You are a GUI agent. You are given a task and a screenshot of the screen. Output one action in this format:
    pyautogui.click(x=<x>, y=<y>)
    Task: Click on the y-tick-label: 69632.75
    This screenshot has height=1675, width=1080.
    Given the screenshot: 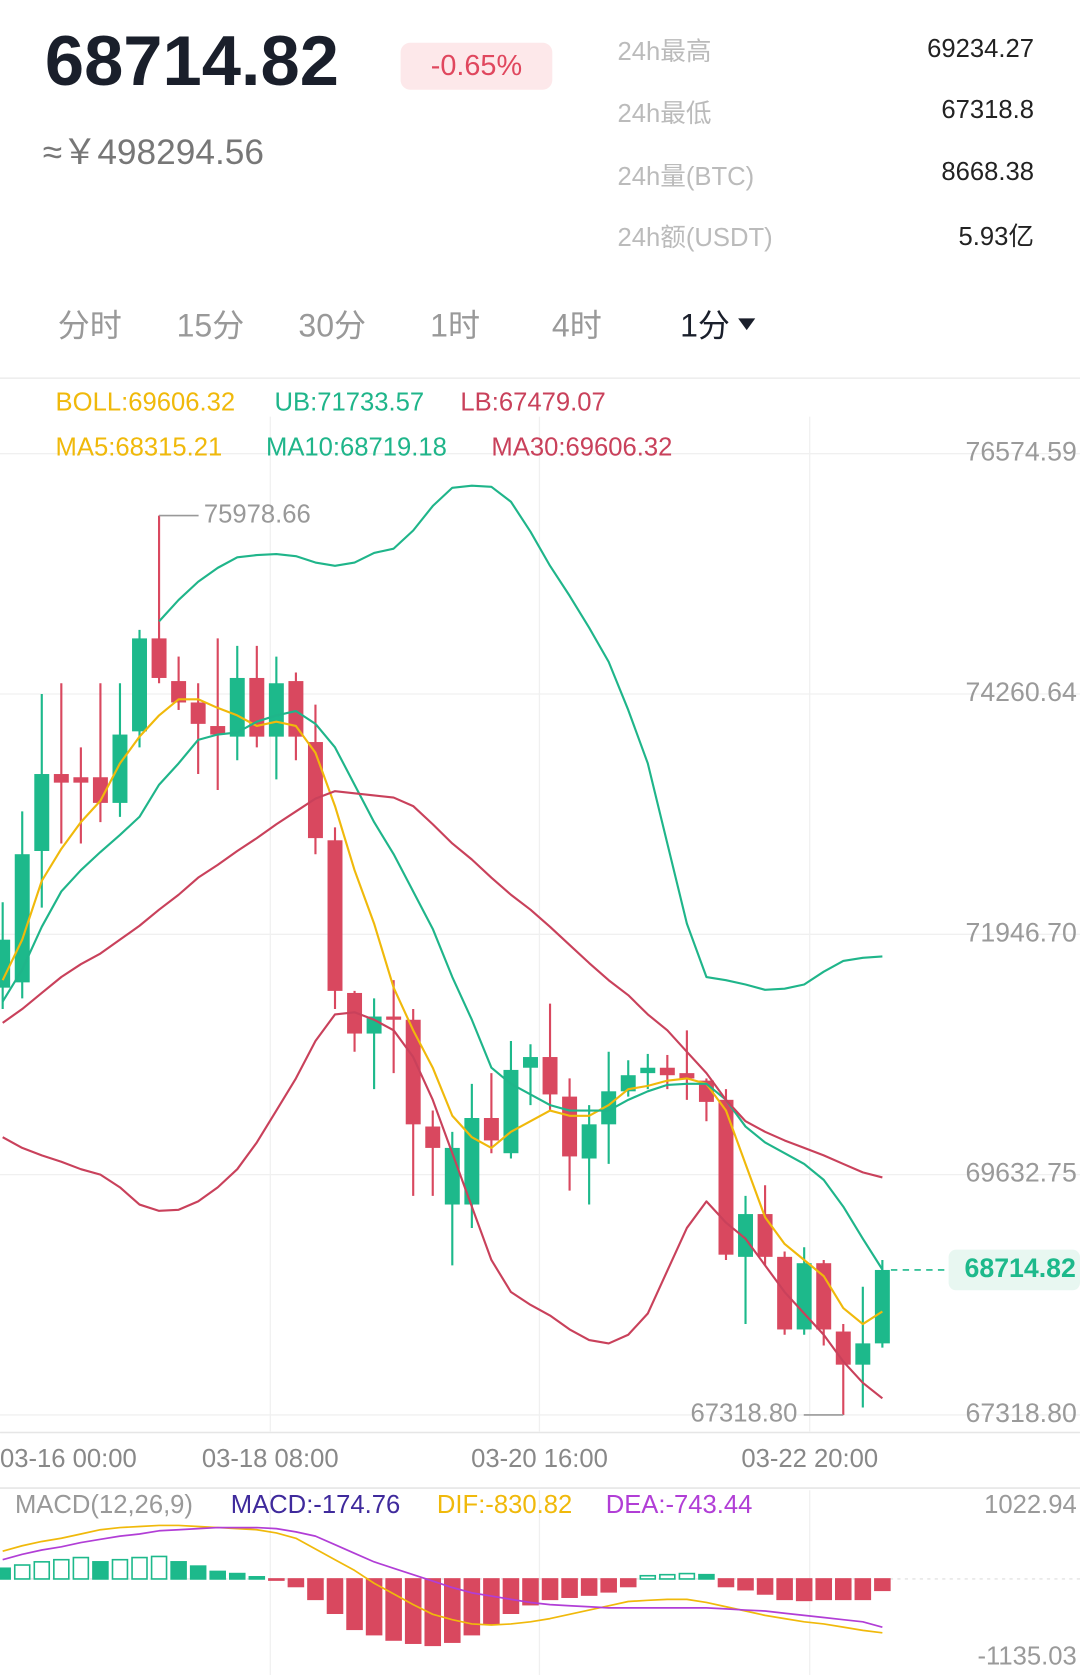 What is the action you would take?
    pyautogui.click(x=1020, y=1173)
    